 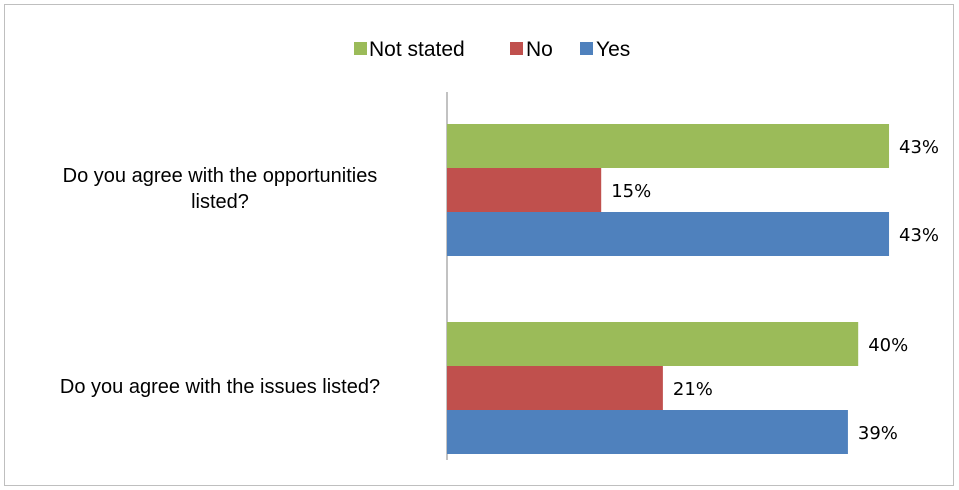 I want to click on legend-swatch-not-stated, so click(x=360, y=48).